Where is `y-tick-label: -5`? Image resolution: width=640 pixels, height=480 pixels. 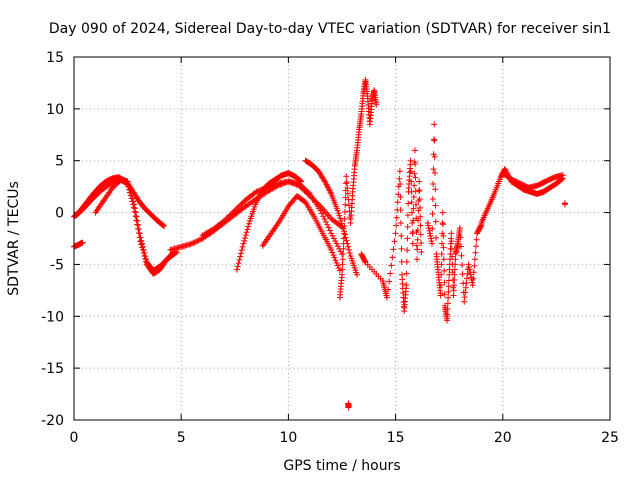 y-tick-label: -5 is located at coordinates (57, 265).